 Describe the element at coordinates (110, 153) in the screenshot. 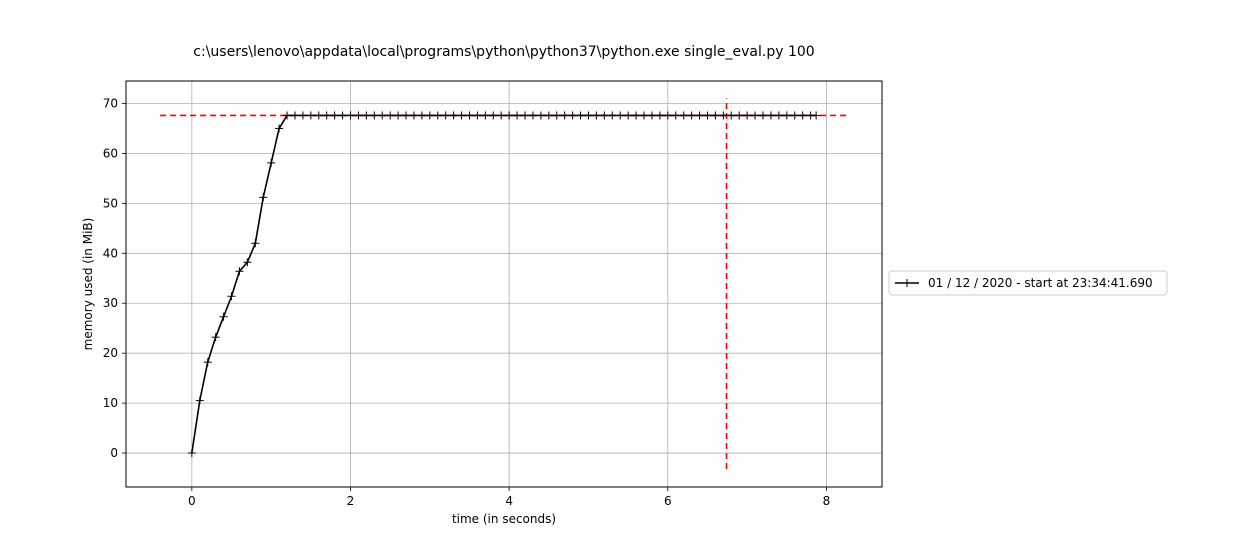

I see `y-tick-label: 60` at that location.